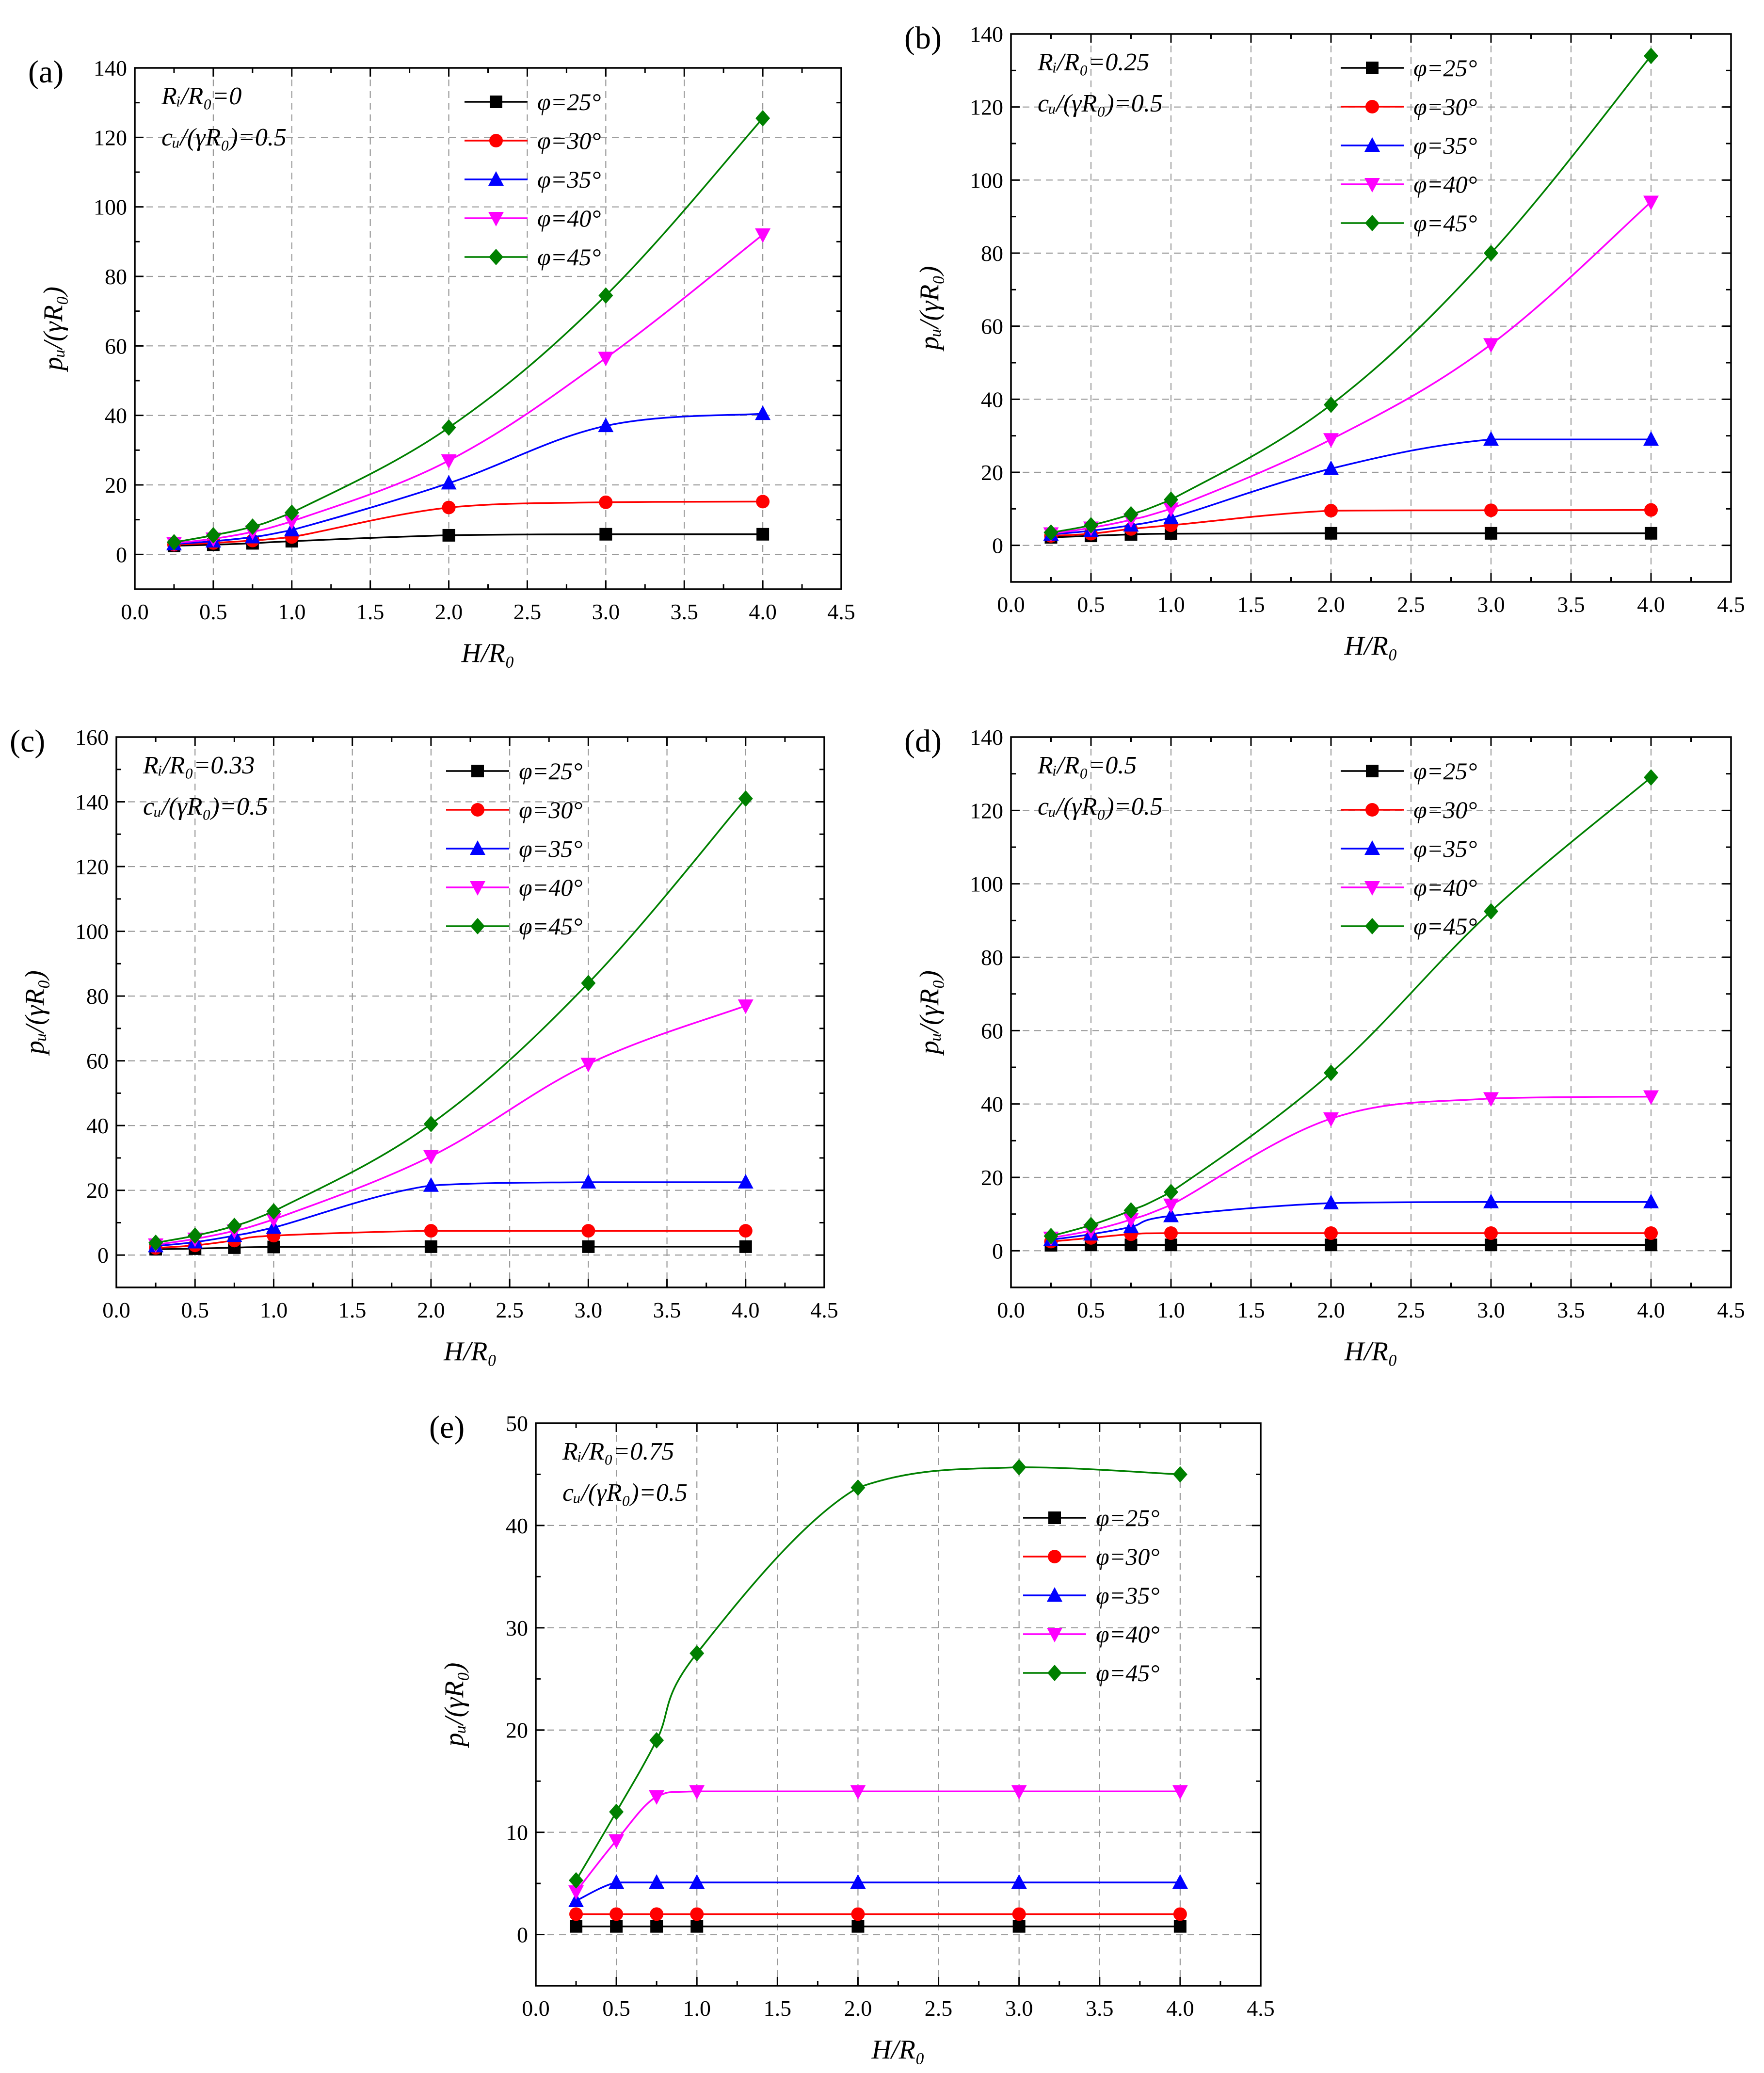  I want to click on y-tick-label: 10, so click(517, 1833).